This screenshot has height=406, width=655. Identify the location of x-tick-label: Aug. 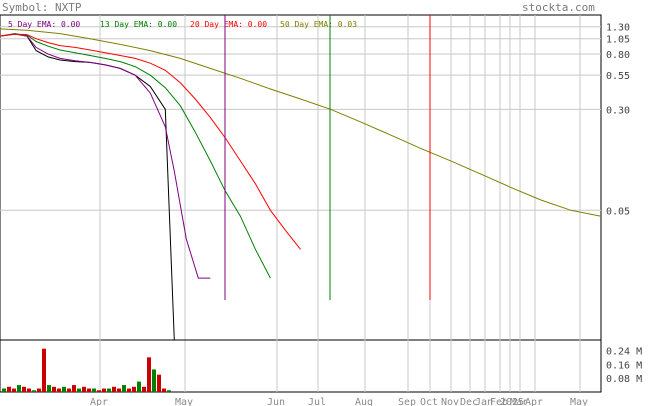
(364, 401).